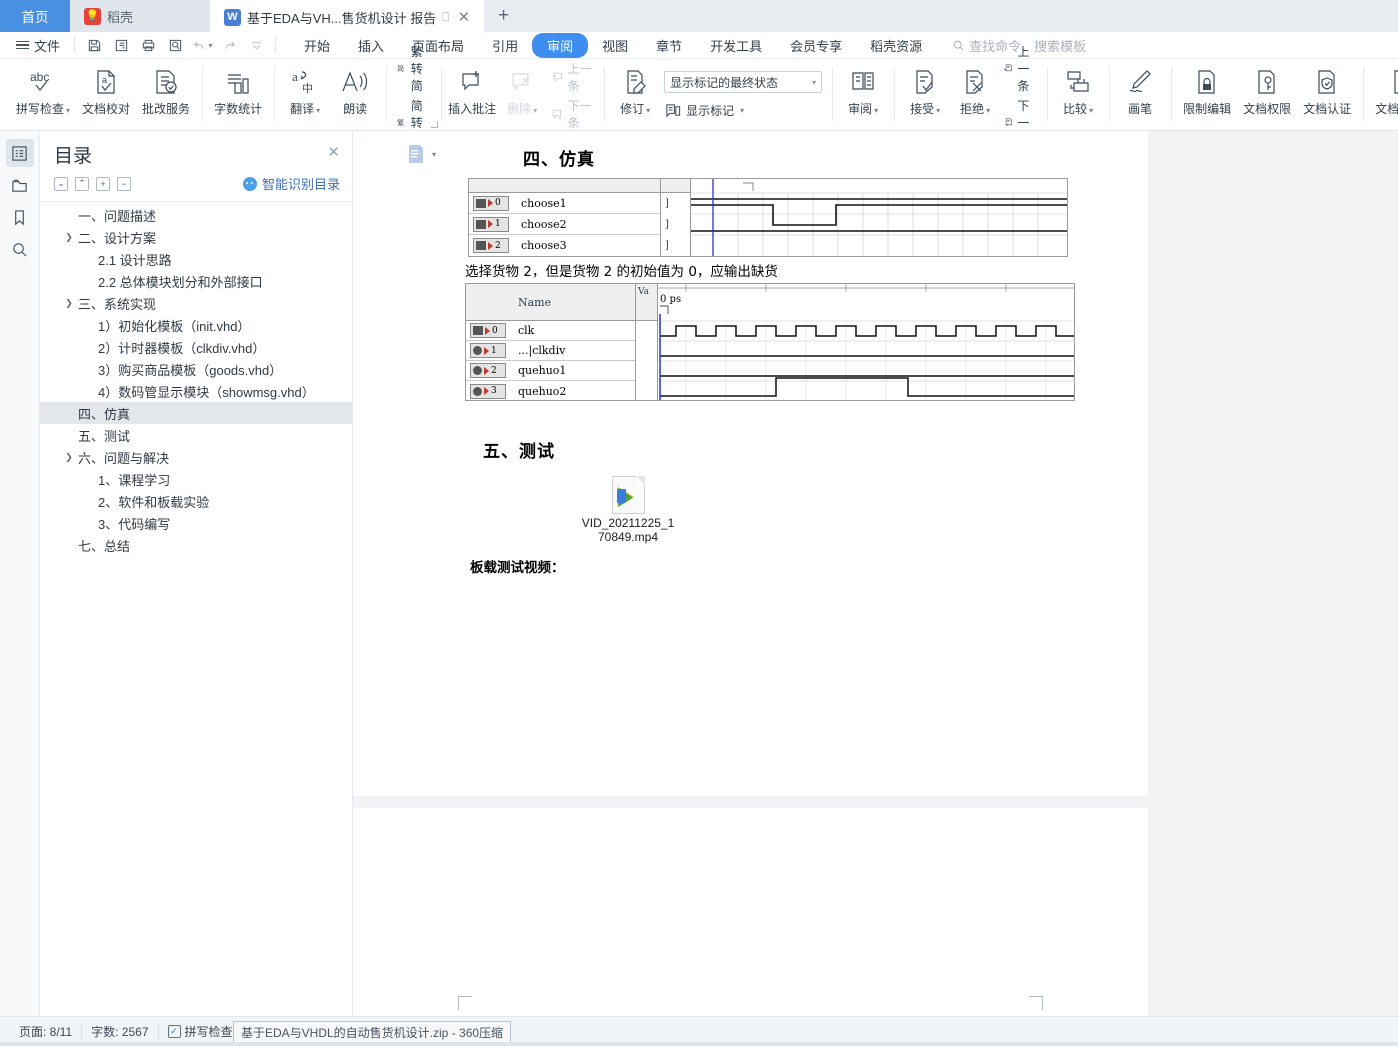  Describe the element at coordinates (196, 237) in the screenshot. I see `toc-item-1: ❯ 二、设计方案` at that location.